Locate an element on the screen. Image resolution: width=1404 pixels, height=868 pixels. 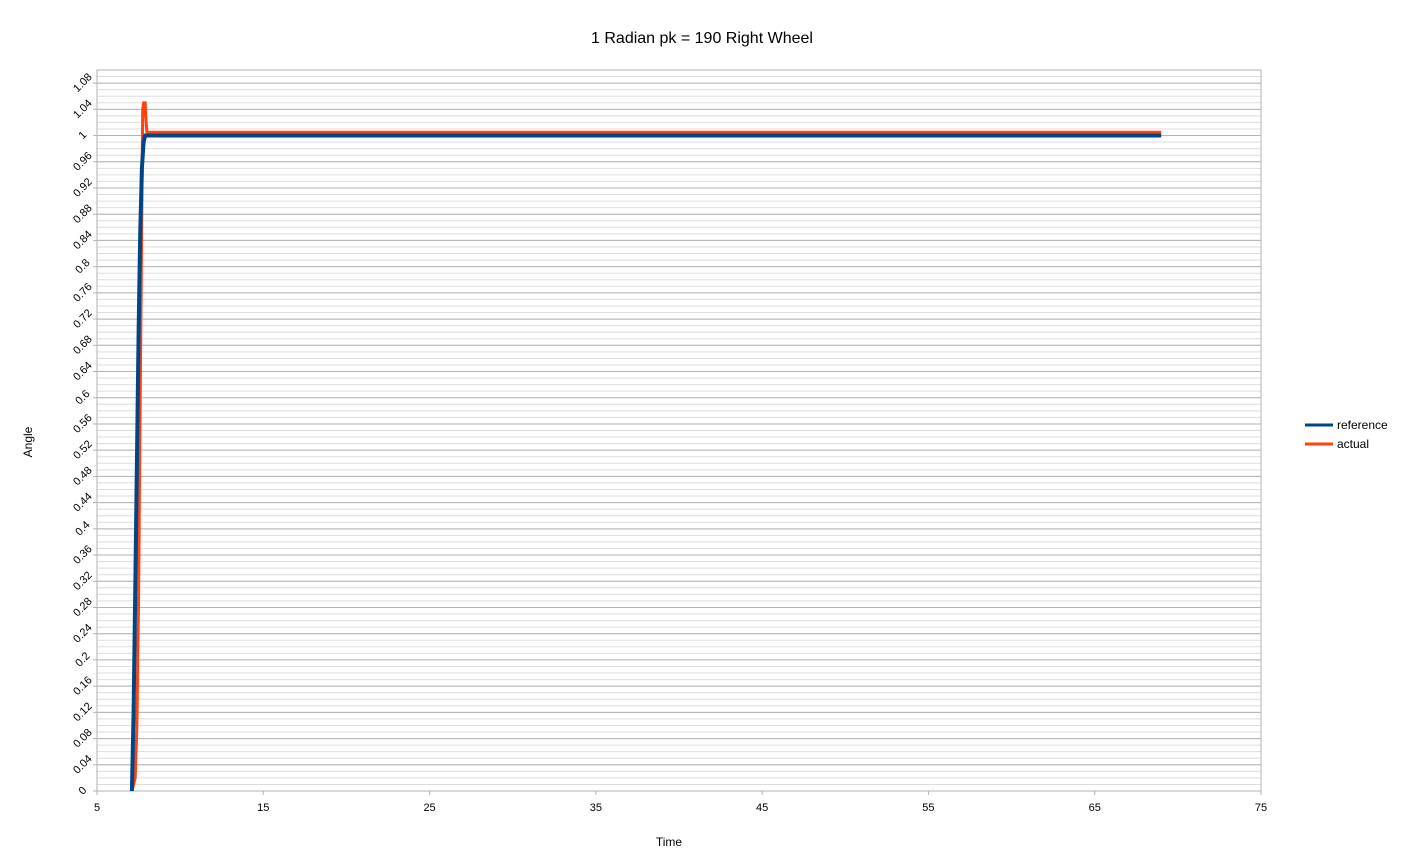
x-tick-label: 75 is located at coordinates (1261, 808).